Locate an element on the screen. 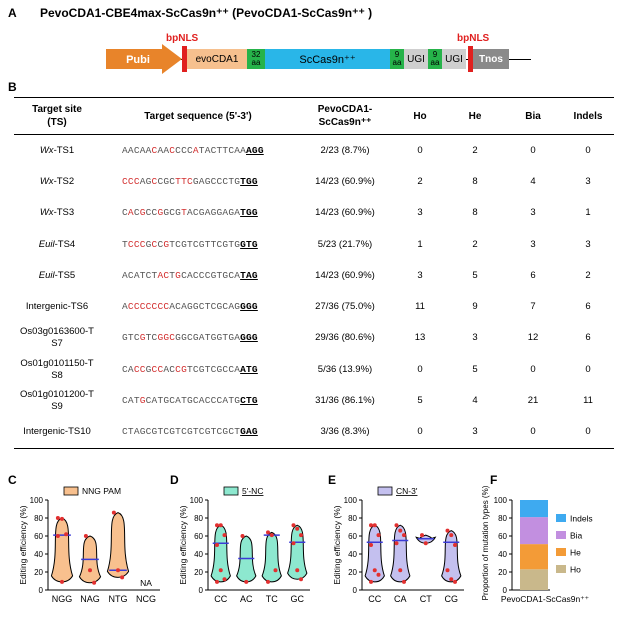  sccas9n-block: ScCas9n⁺⁺ is located at coordinates (327, 59).